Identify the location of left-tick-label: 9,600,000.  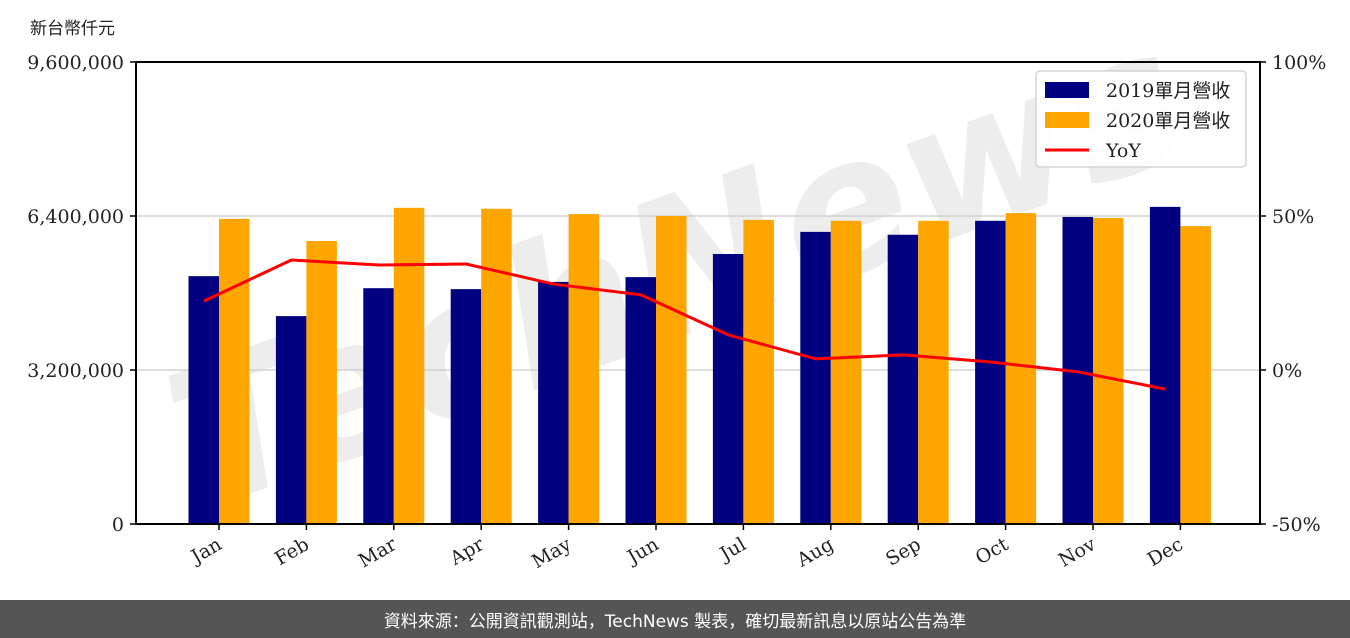
(75, 63).